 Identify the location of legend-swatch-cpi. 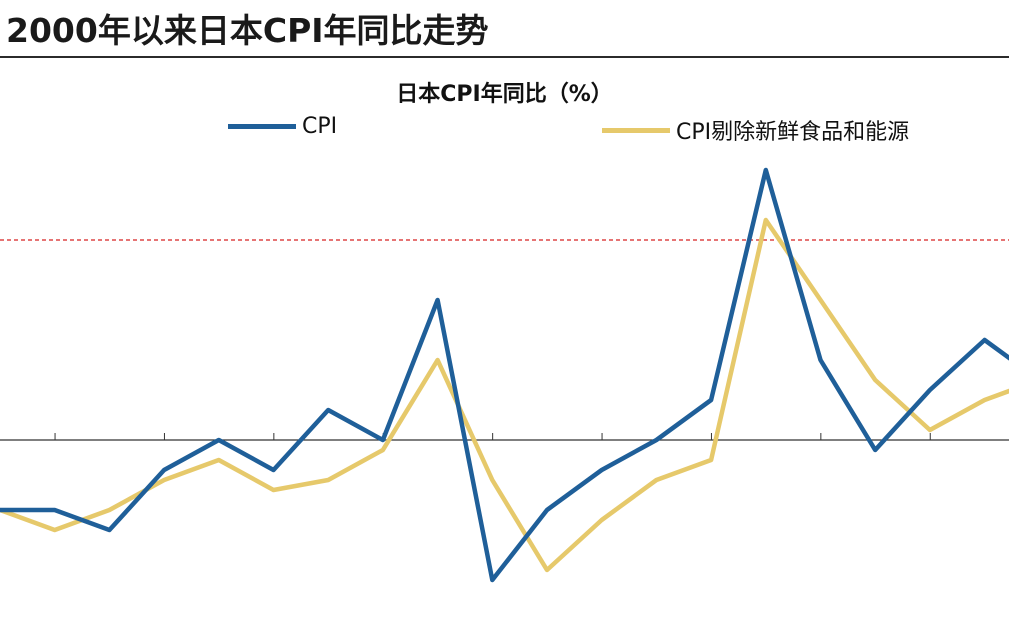
(262, 126).